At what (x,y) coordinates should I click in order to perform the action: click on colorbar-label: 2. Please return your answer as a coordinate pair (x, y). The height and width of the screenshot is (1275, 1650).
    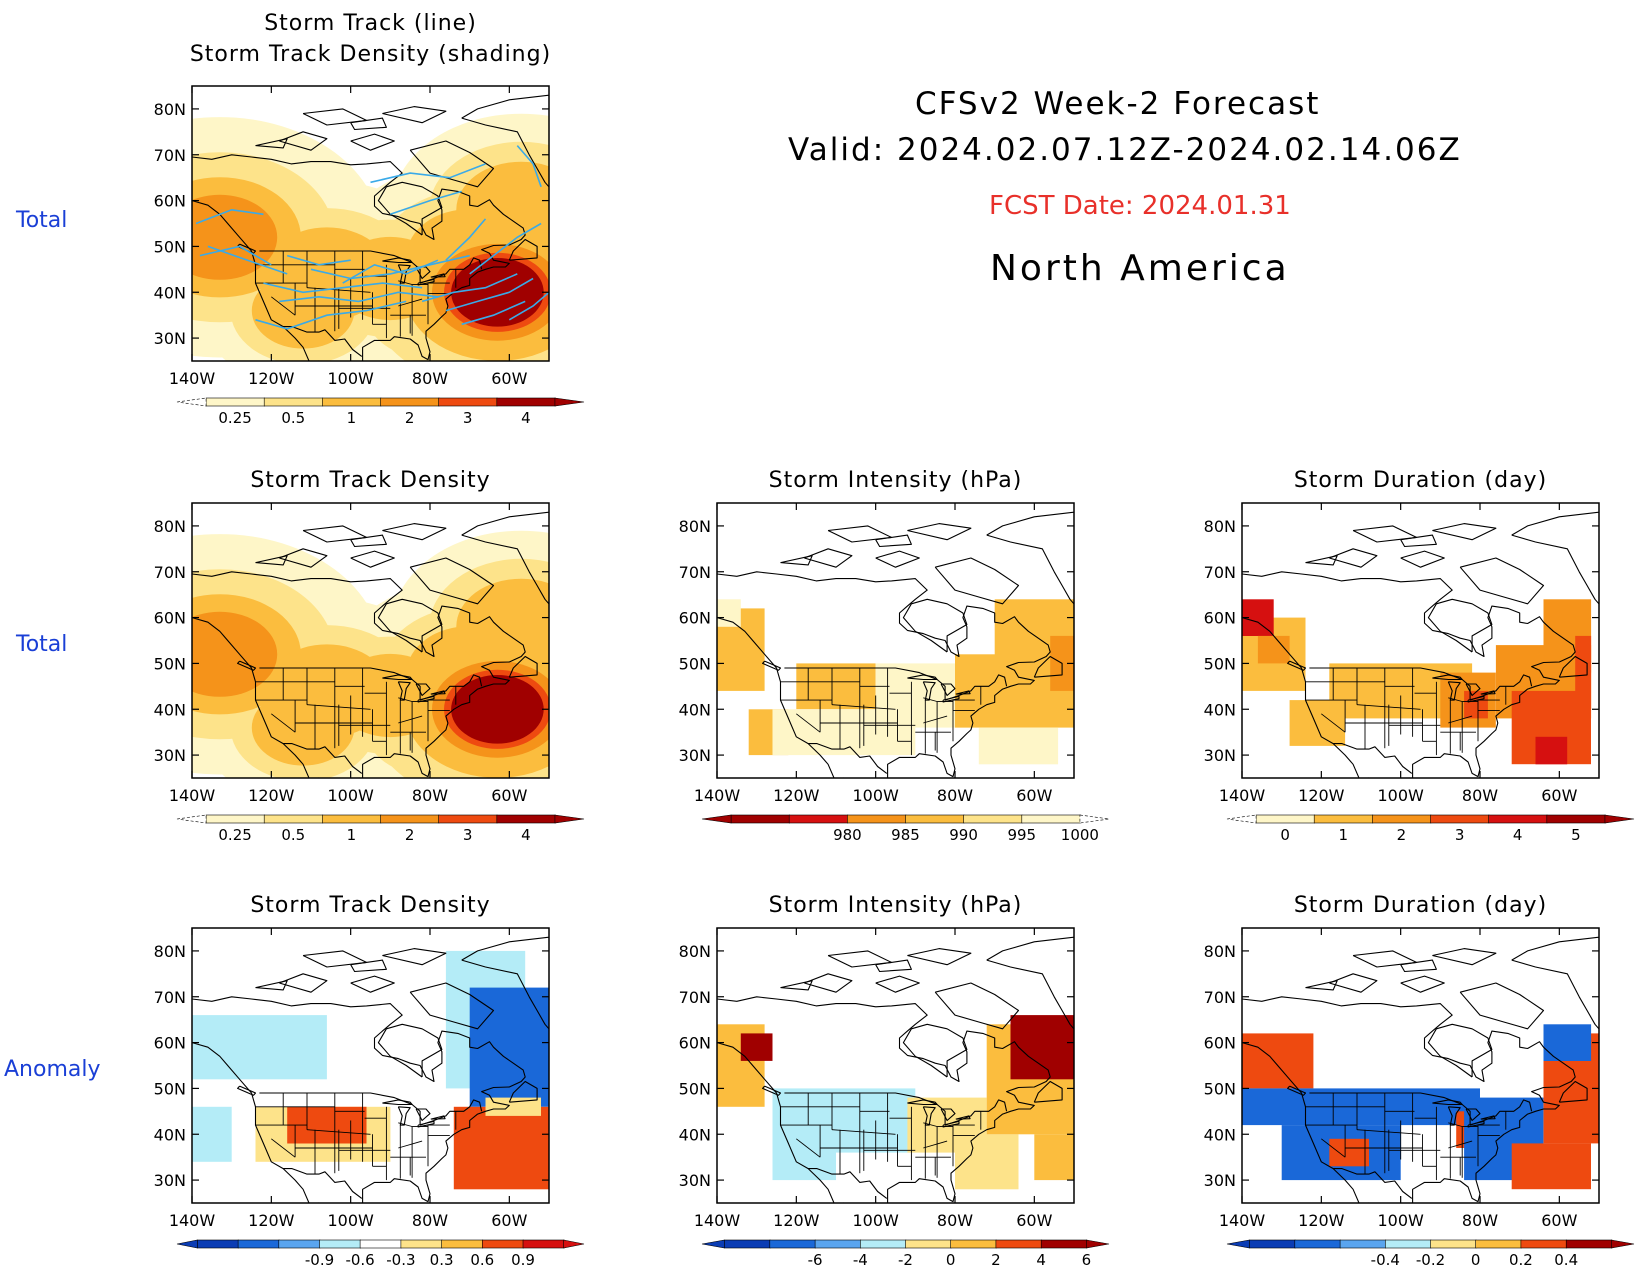
    Looking at the image, I should click on (410, 418).